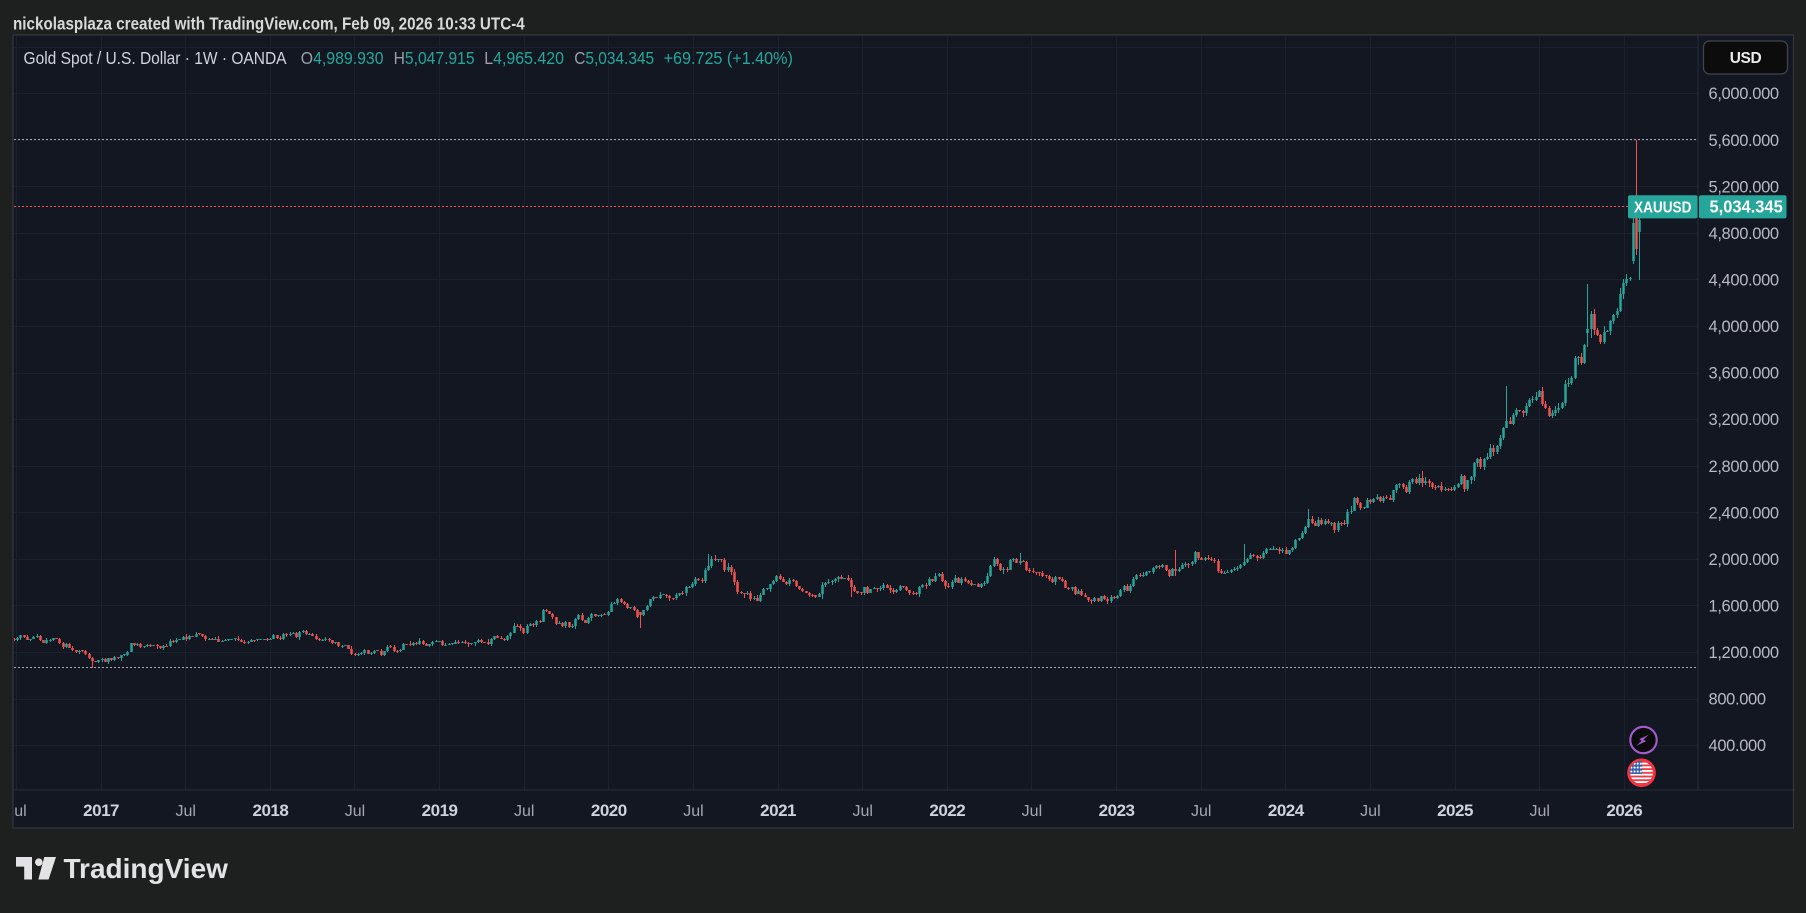 This screenshot has height=913, width=1806. What do you see at coordinates (155, 58) in the screenshot?
I see `svg-text:Gold Spot / U.S. Dollar · 1W ·: Gold Spot / U.S. Dollar · 1W · OANDA` at bounding box center [155, 58].